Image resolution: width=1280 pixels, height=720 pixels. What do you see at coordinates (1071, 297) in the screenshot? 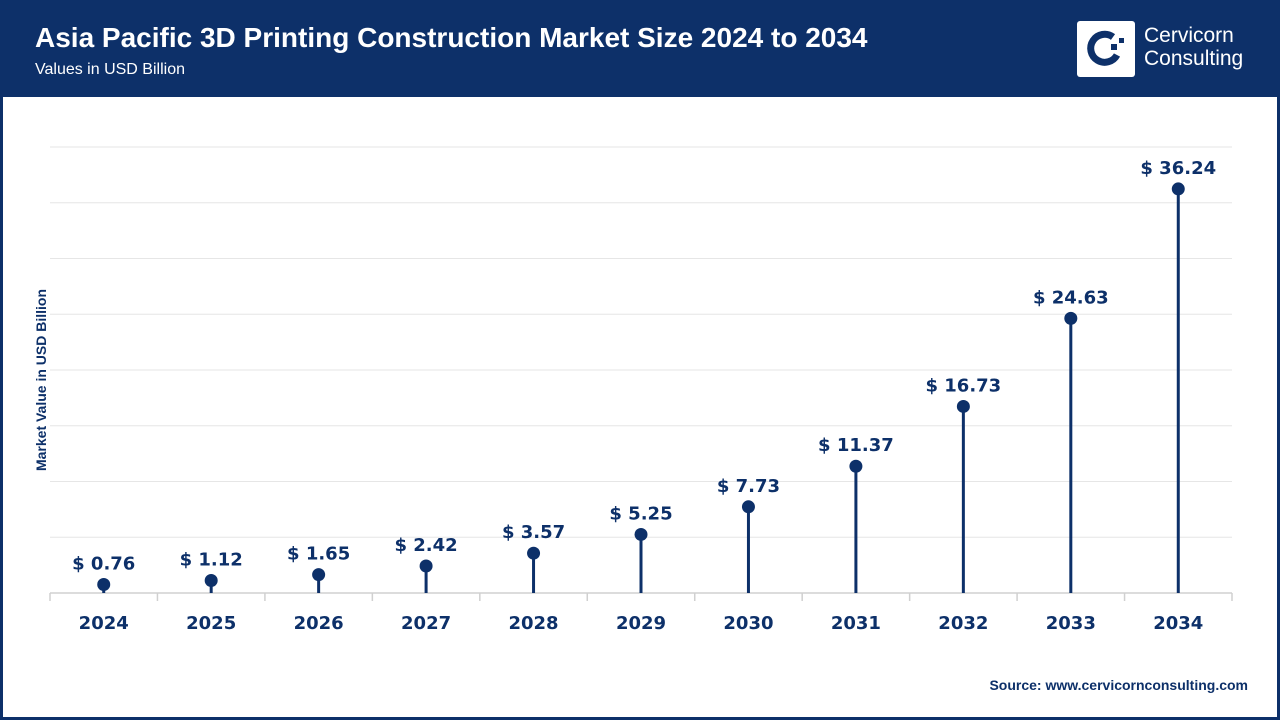
I see `data-label: $ 24.63` at bounding box center [1071, 297].